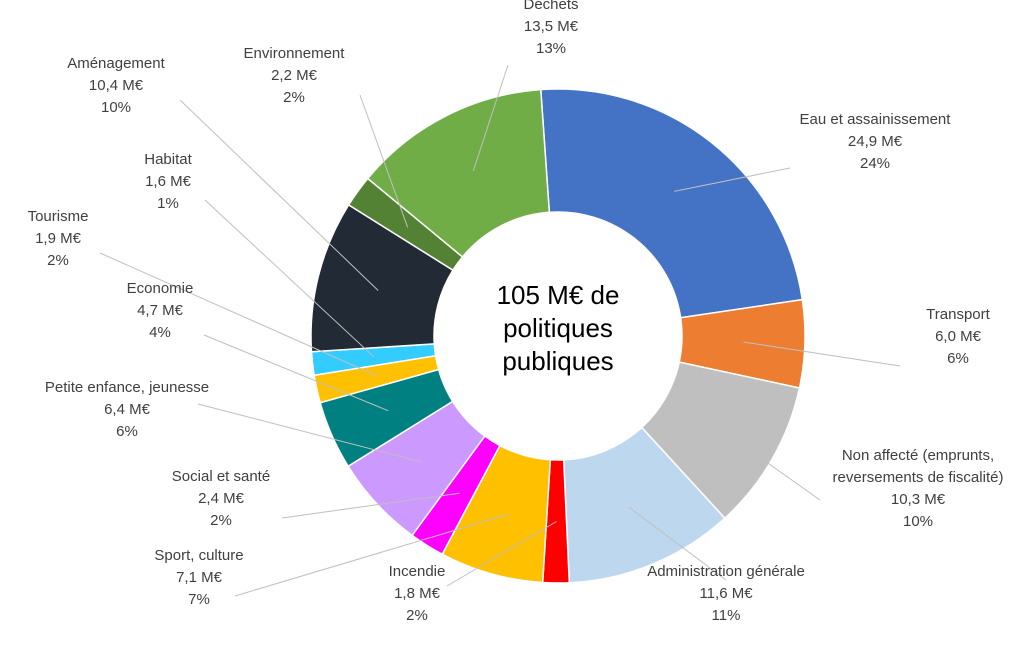 Image resolution: width=1024 pixels, height=647 pixels. Describe the element at coordinates (127, 409) in the screenshot. I see `slice-label-7: Petite enfance, jeunesse 6,4 M€ 6%` at that location.